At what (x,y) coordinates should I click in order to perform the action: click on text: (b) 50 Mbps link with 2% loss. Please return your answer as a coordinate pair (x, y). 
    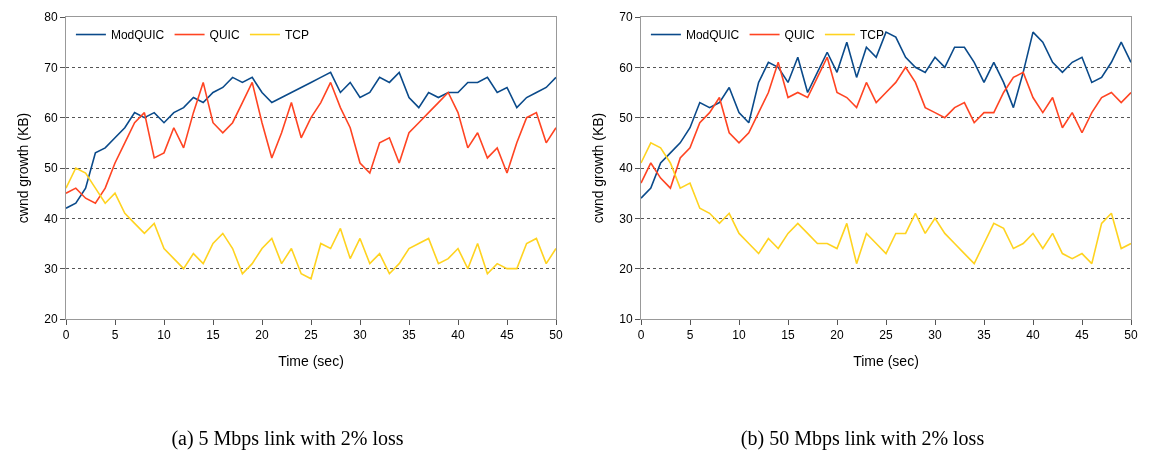
    Looking at the image, I should click on (862, 439).